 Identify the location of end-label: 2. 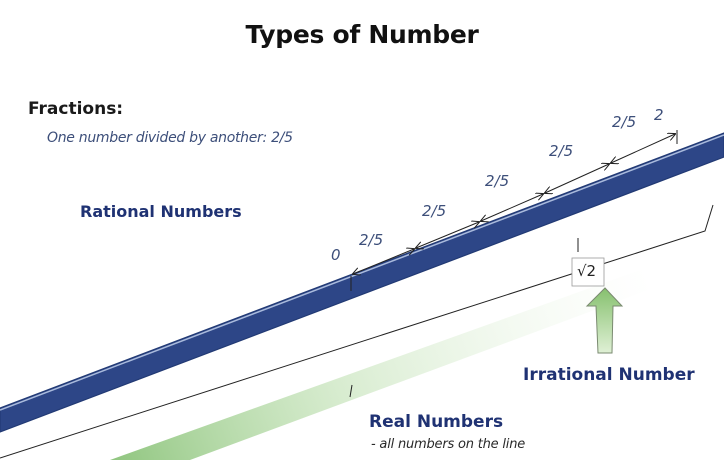
(659, 115).